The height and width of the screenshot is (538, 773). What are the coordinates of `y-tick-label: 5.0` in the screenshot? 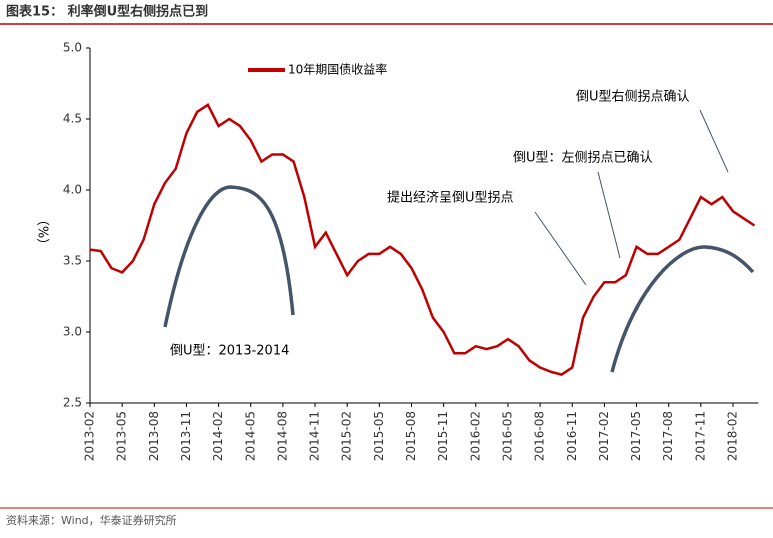 It's located at (72, 48).